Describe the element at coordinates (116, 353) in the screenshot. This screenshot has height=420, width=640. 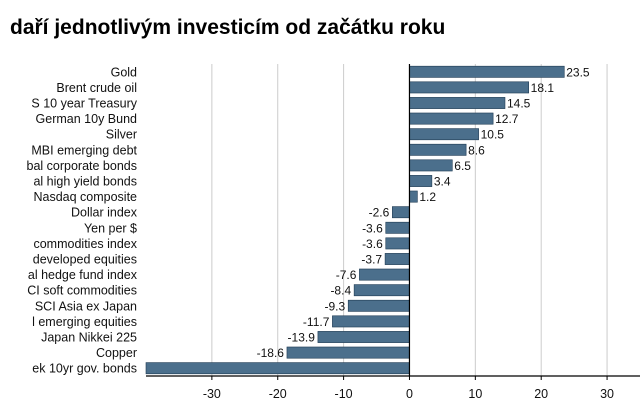
I see `category-label: Copper` at that location.